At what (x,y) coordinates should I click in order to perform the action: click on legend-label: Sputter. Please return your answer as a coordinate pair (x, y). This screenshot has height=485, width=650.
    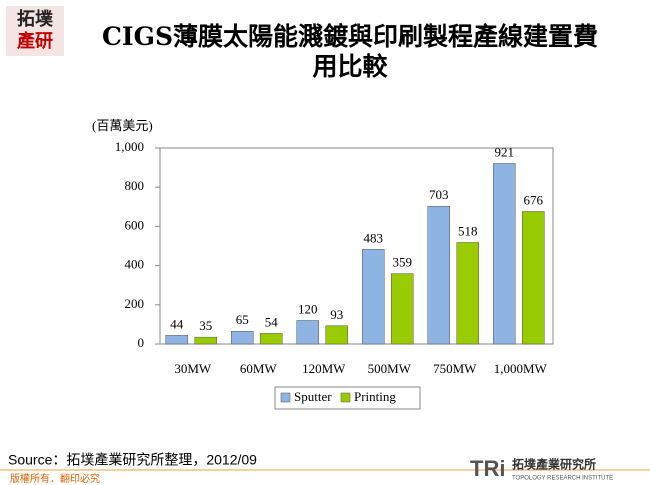
    Looking at the image, I should click on (313, 396).